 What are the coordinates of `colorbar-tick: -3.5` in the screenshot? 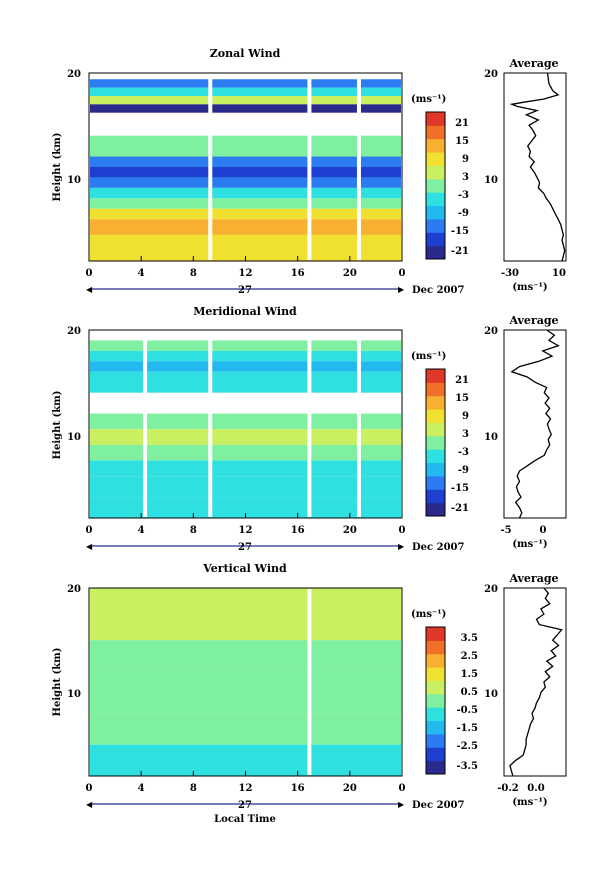 It's located at (467, 766).